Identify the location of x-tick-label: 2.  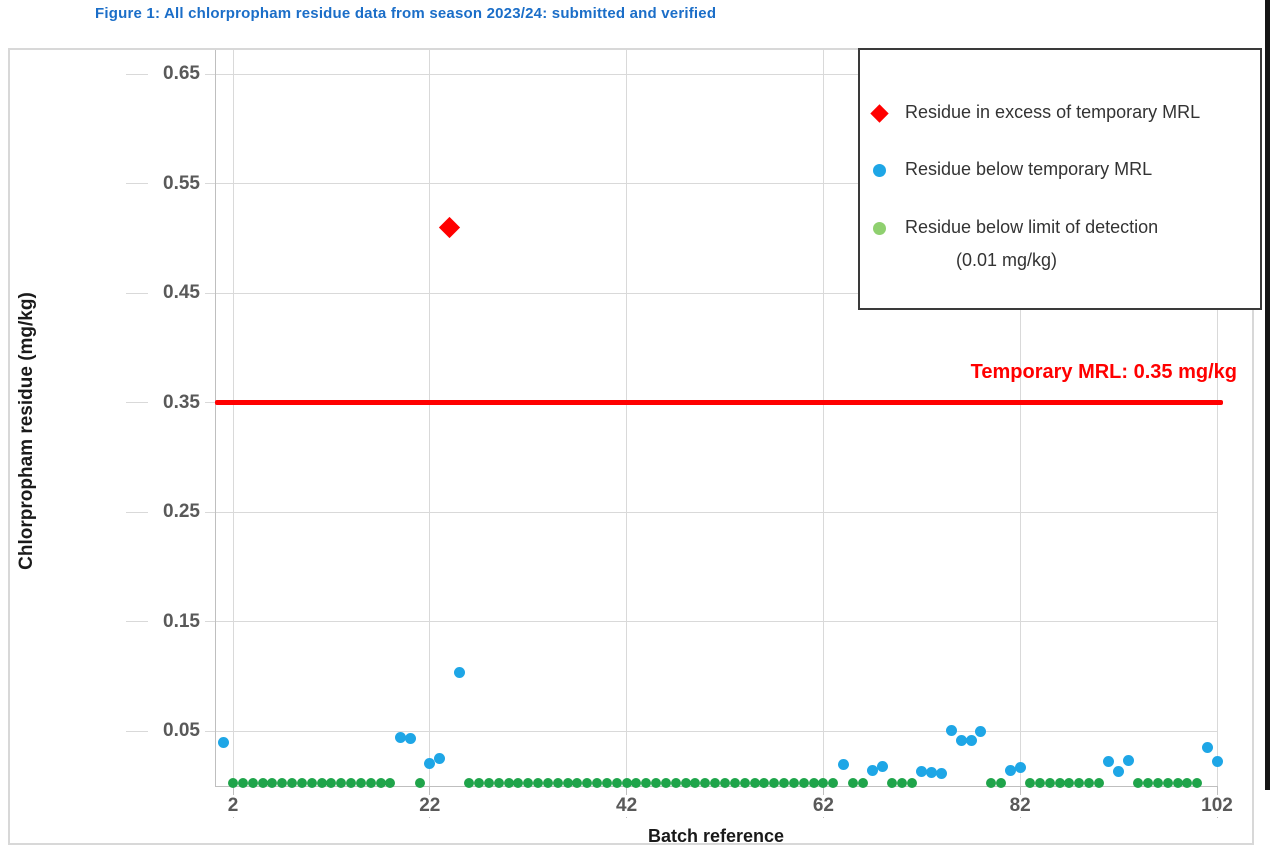
(233, 806).